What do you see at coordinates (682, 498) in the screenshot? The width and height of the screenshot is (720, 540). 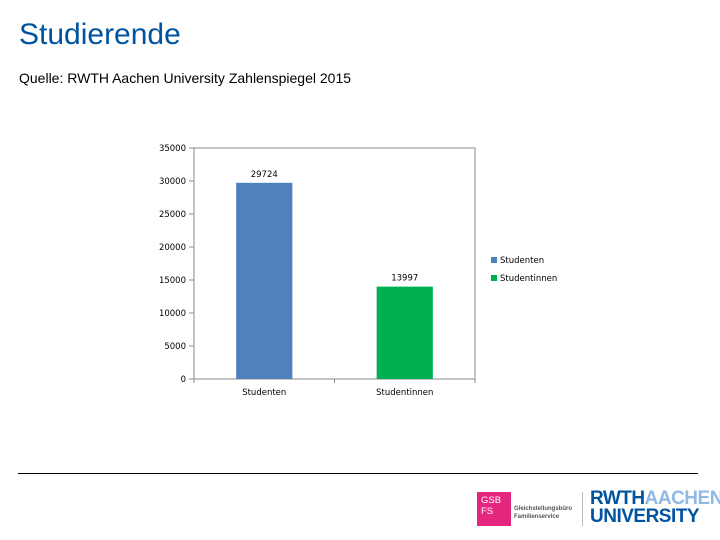 I see `logo-aachen: AACHEN` at bounding box center [682, 498].